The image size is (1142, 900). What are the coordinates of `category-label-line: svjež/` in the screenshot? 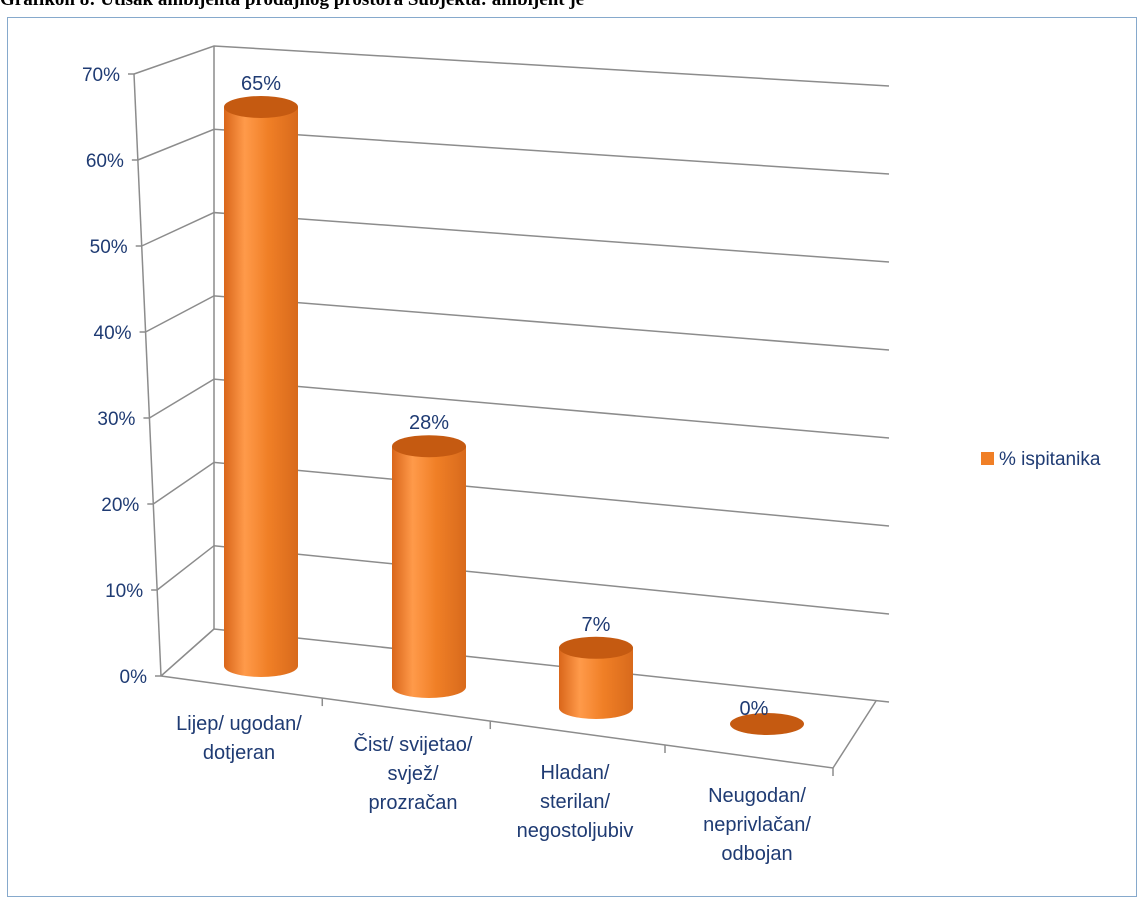 It's located at (413, 774).